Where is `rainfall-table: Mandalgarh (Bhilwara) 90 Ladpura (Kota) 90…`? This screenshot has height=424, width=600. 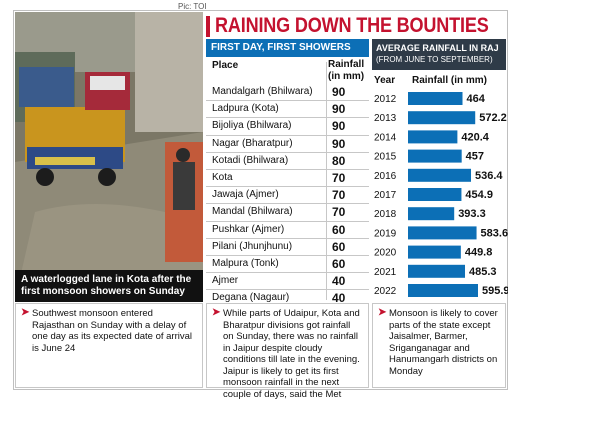 rainfall-table: Mandalgarh (Bhilwara) 90 Ladpura (Kota) 90… is located at coordinates (287, 195).